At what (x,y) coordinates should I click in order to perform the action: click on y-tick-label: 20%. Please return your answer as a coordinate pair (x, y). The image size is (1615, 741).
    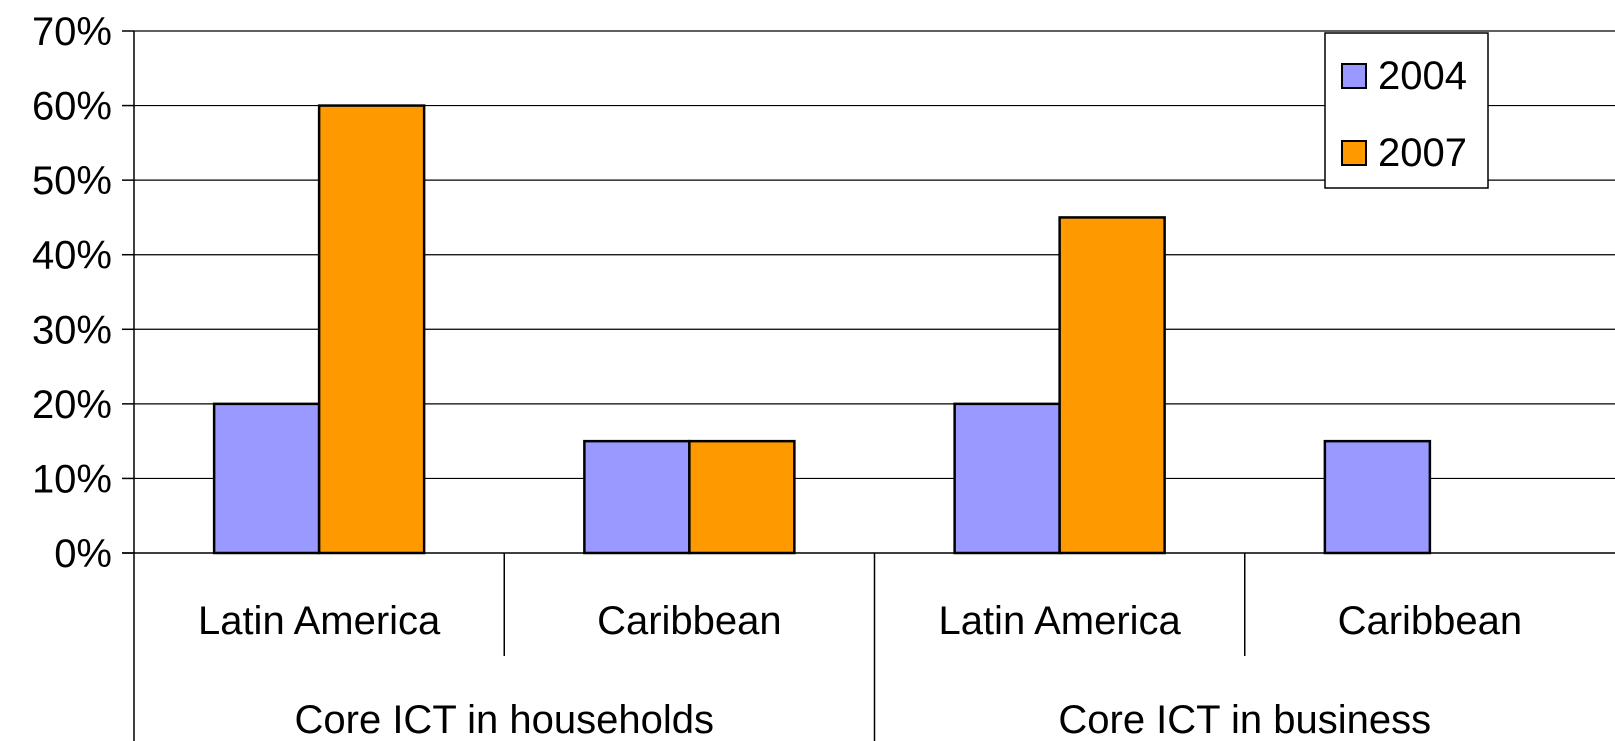
    Looking at the image, I should click on (72, 405).